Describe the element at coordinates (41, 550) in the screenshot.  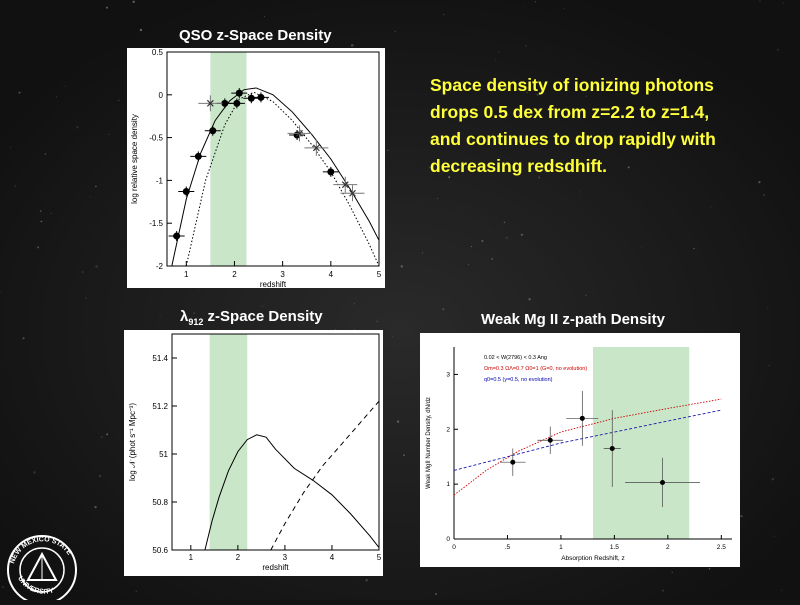
I see `svg-text: NEW MEXICO STATE` at that location.